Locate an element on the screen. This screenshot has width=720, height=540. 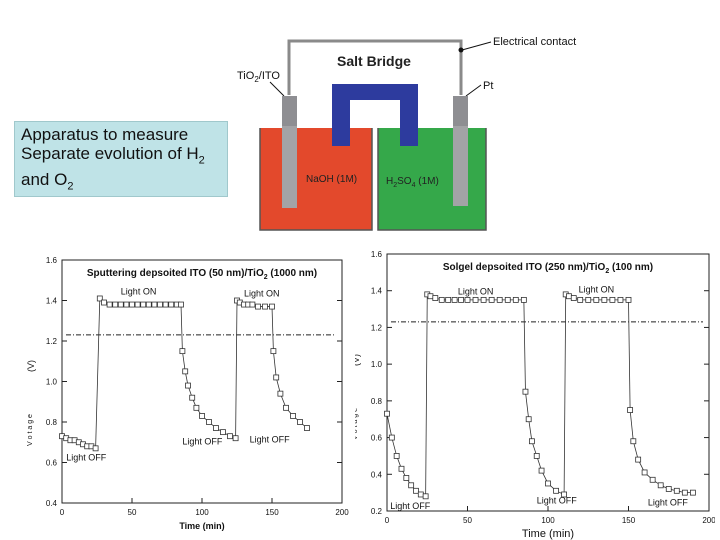
caption-line-2: Separate evolution of H2 is located at coordinates (113, 155).